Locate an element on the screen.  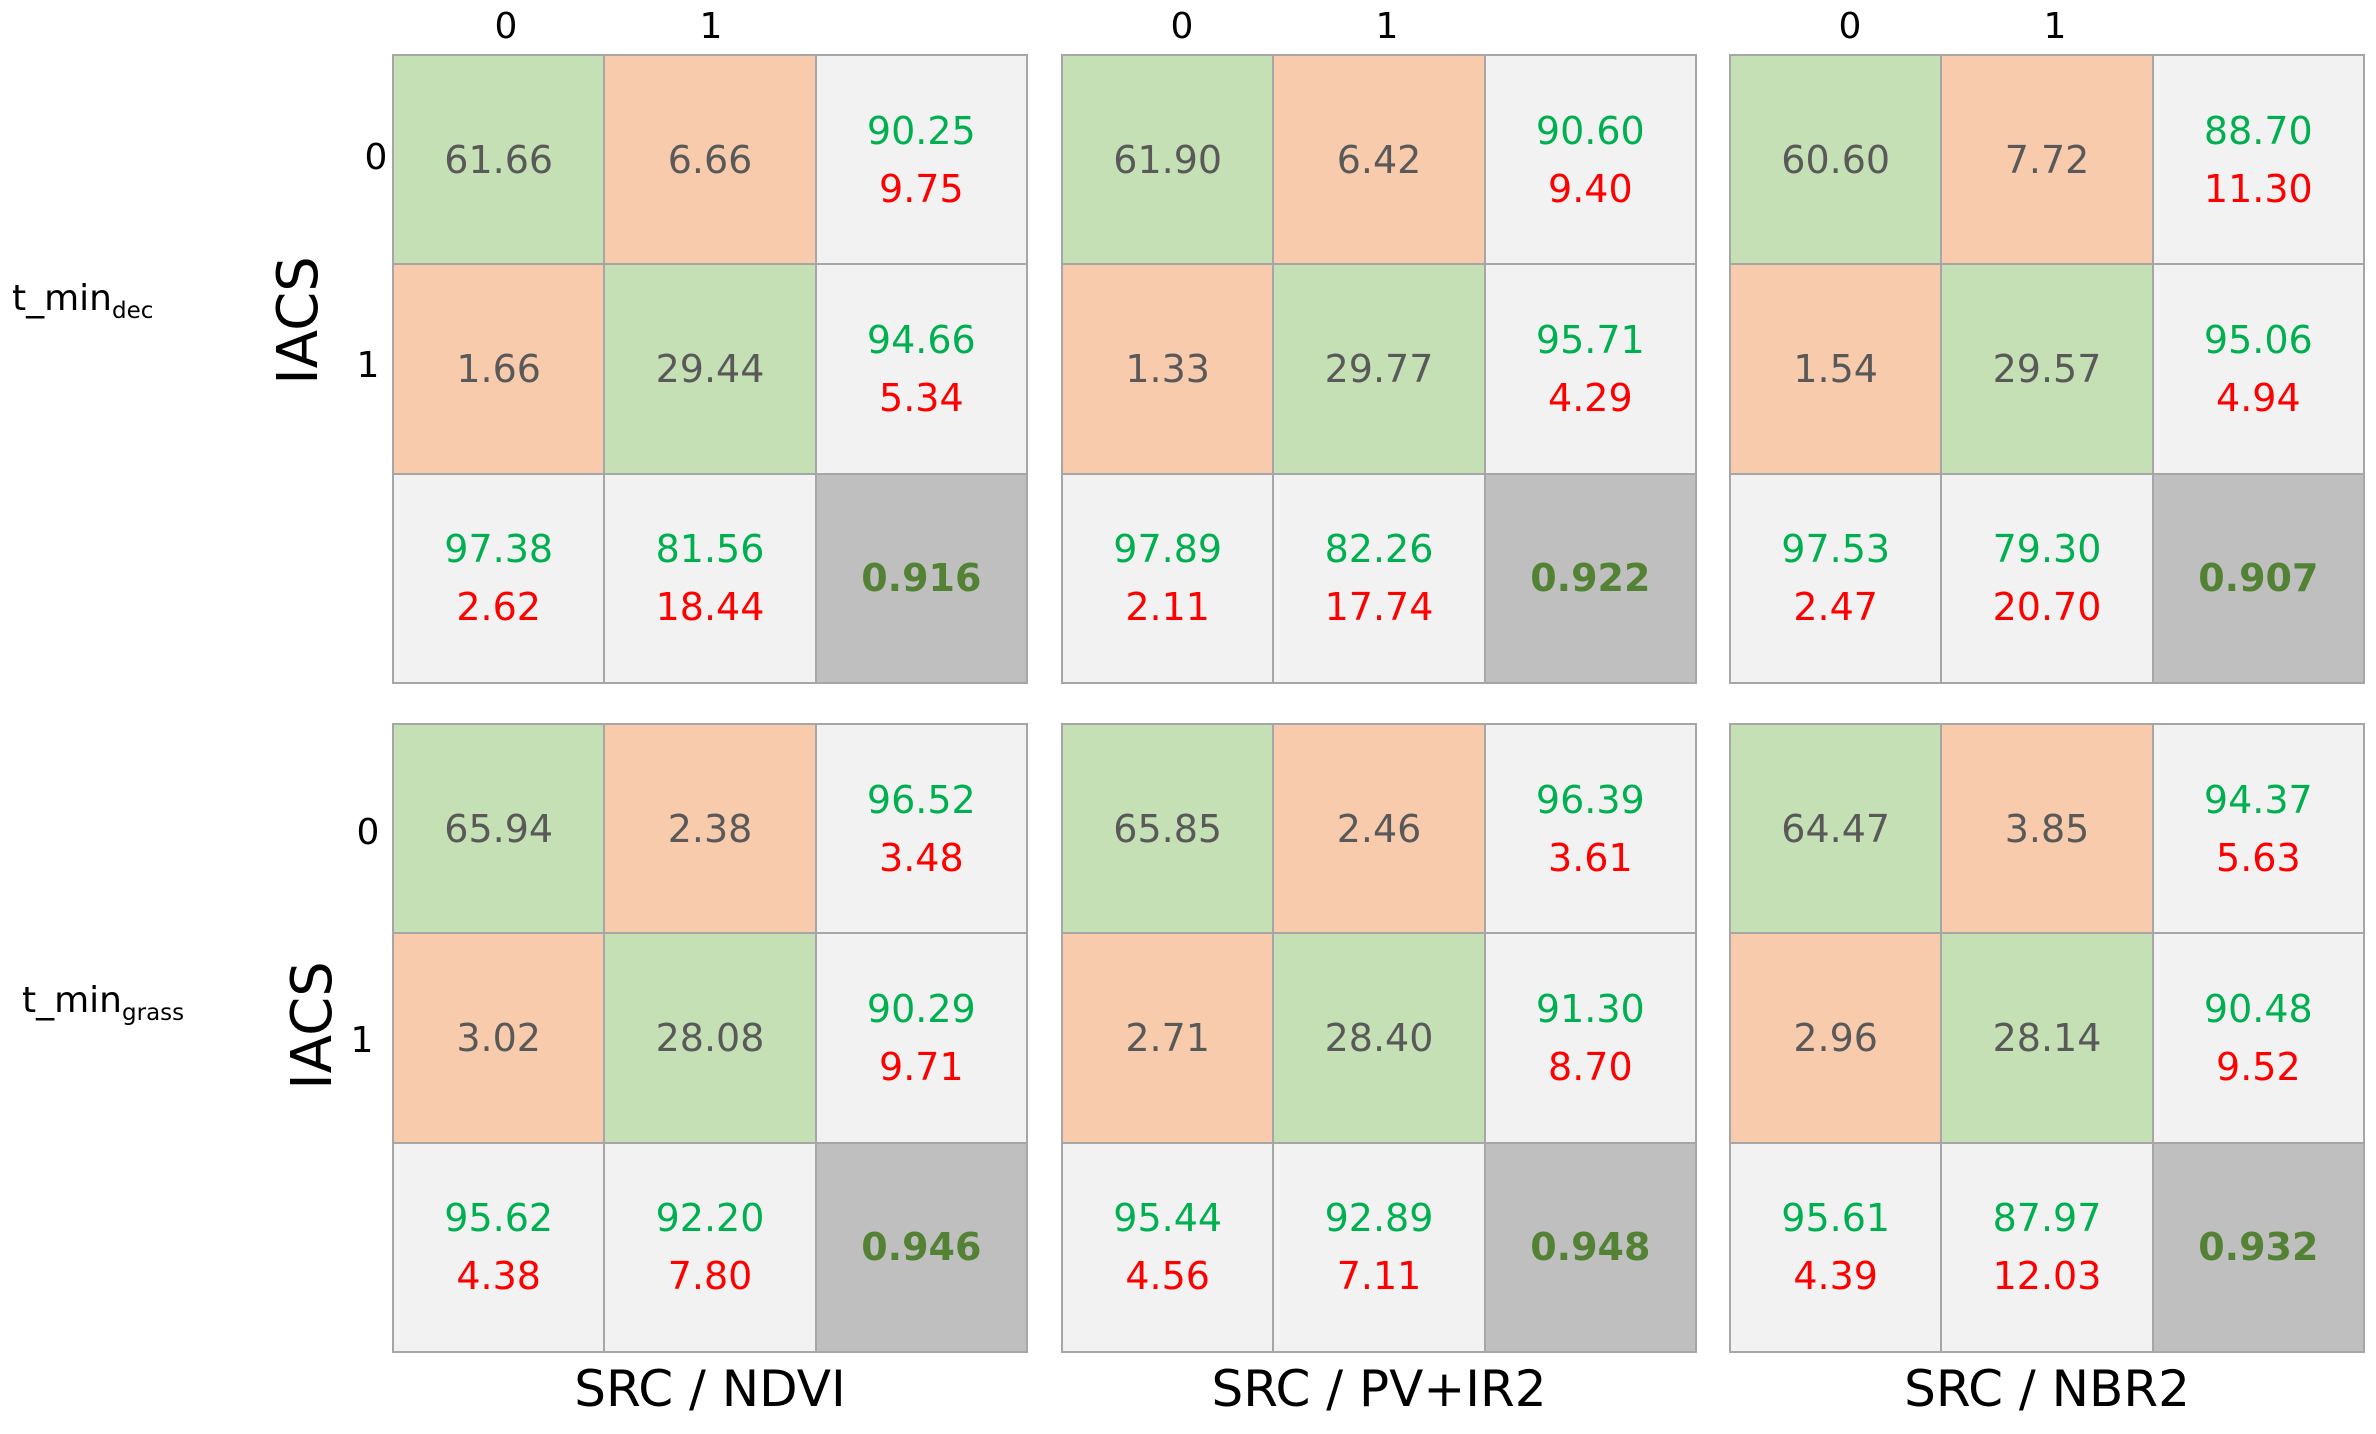
col-stat-0: 95.62 4.38 is located at coordinates (500, 1248).